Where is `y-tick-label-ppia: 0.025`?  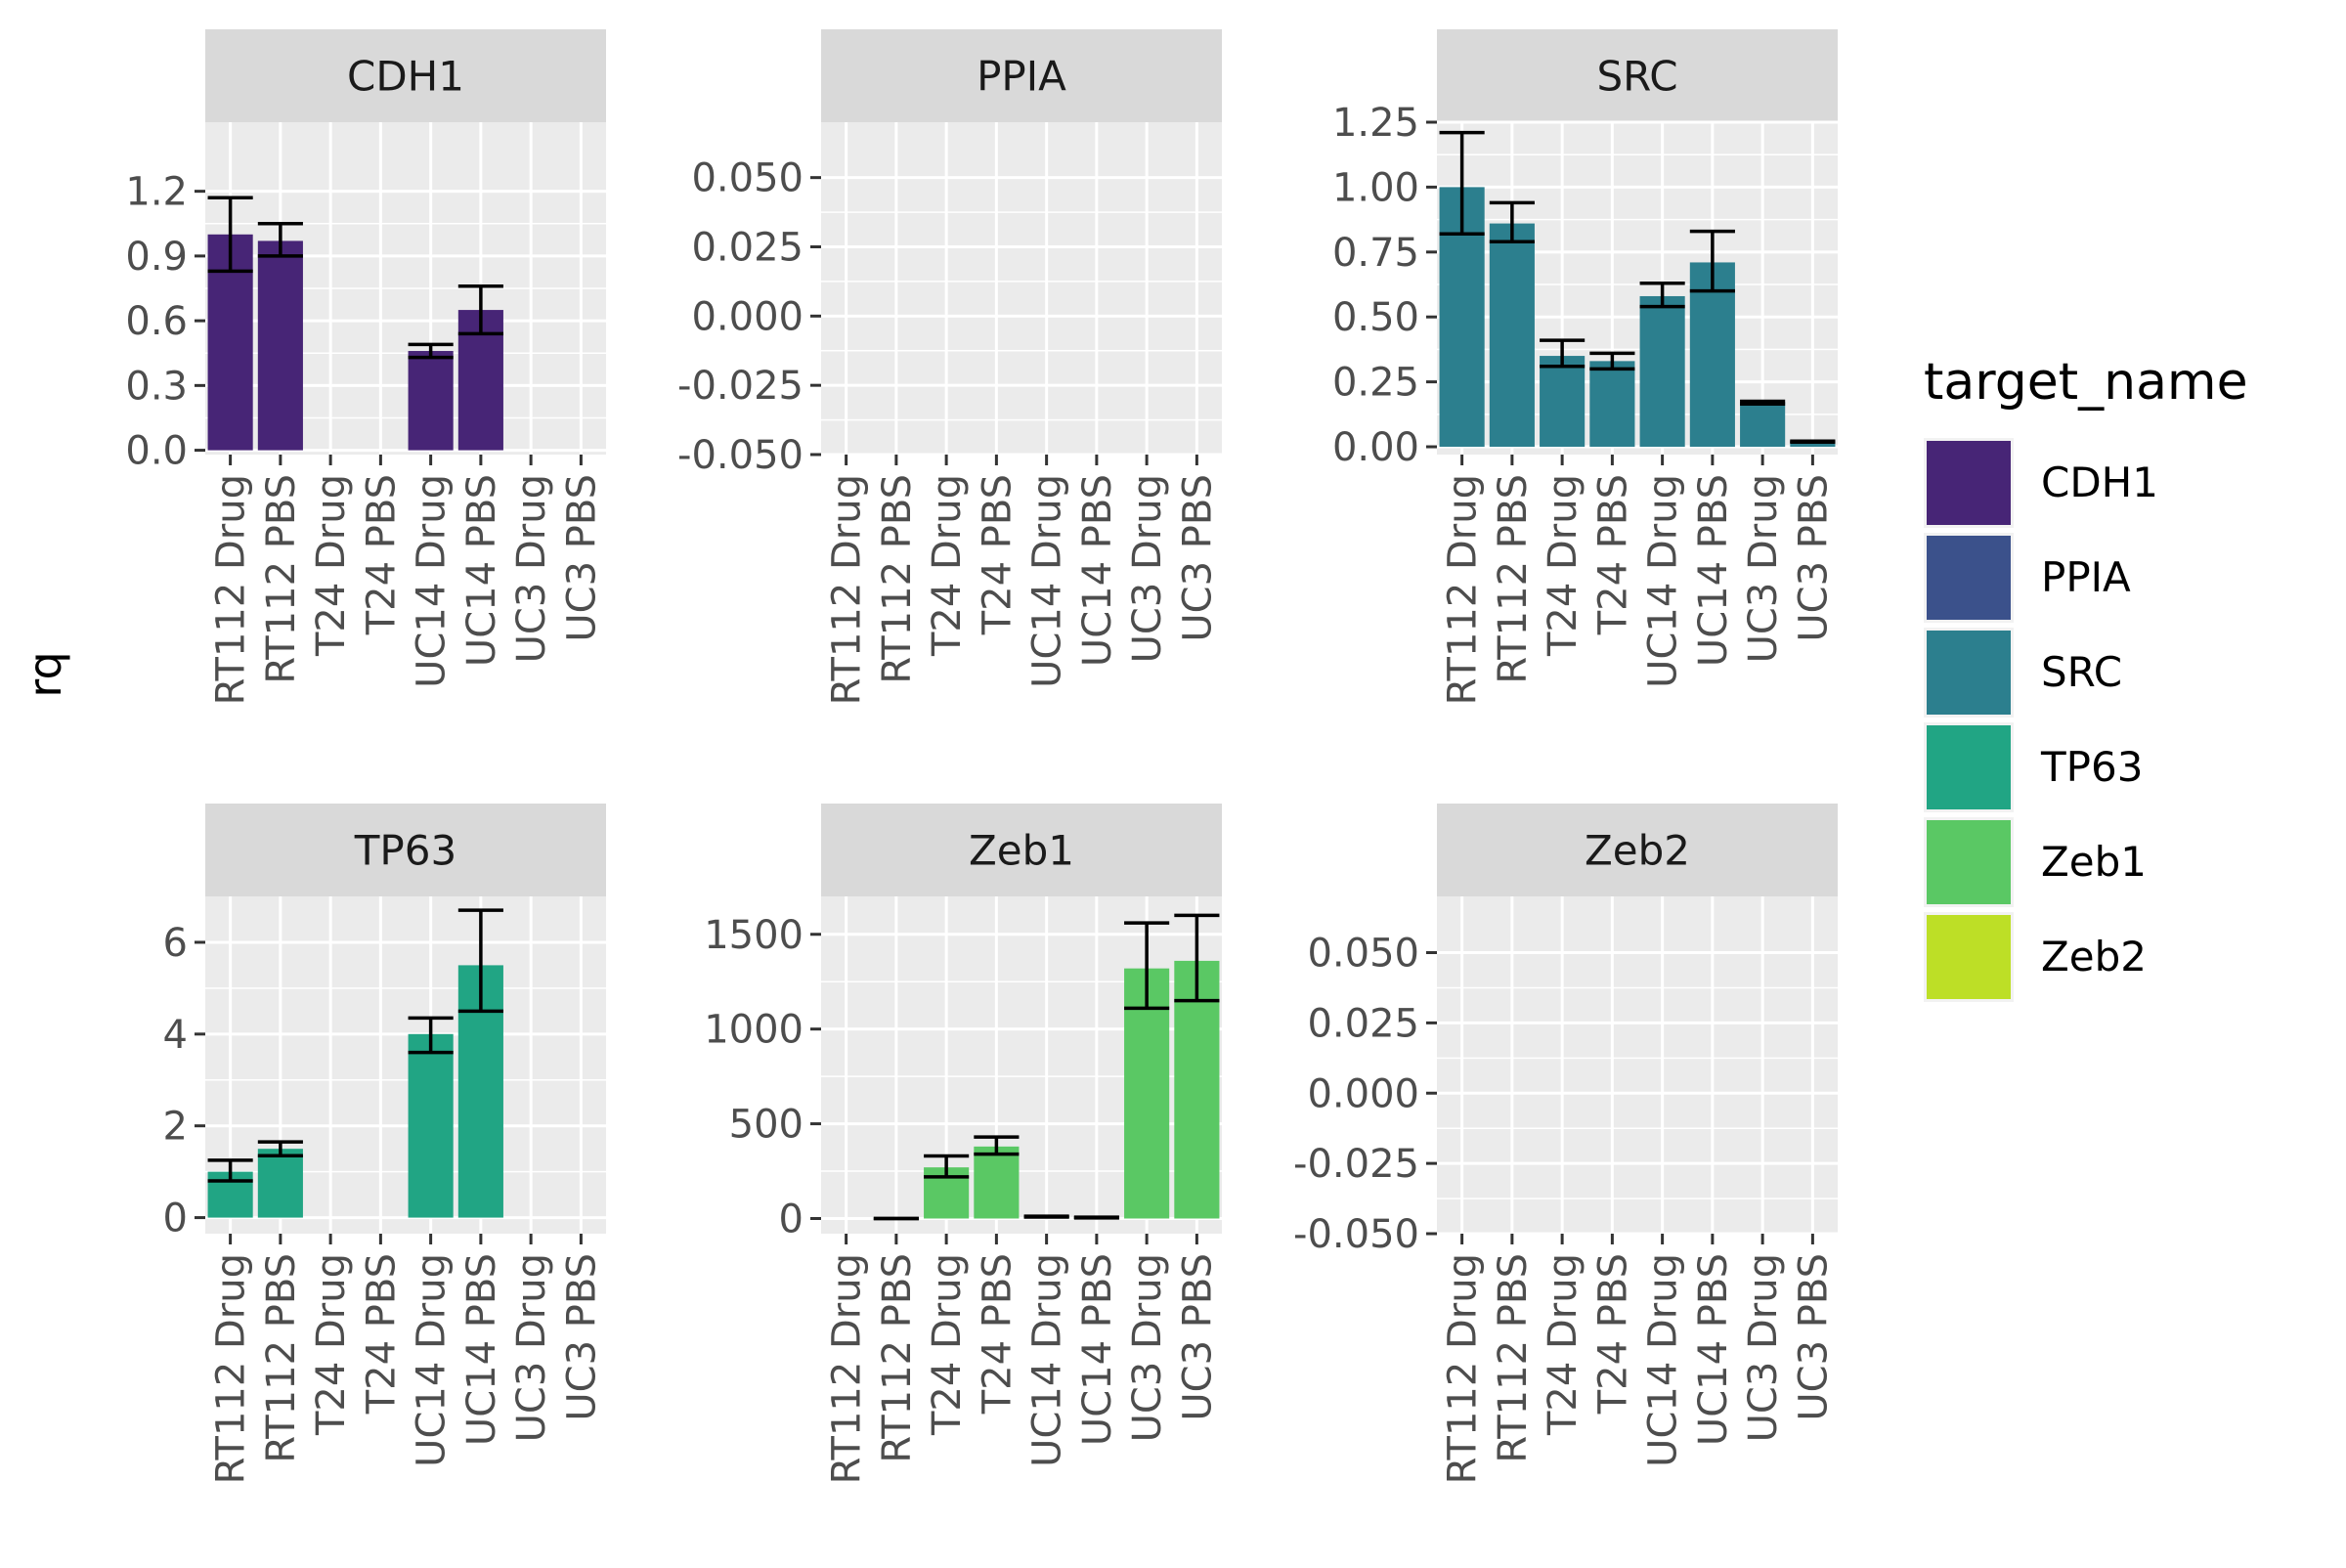 y-tick-label-ppia: 0.025 is located at coordinates (748, 248).